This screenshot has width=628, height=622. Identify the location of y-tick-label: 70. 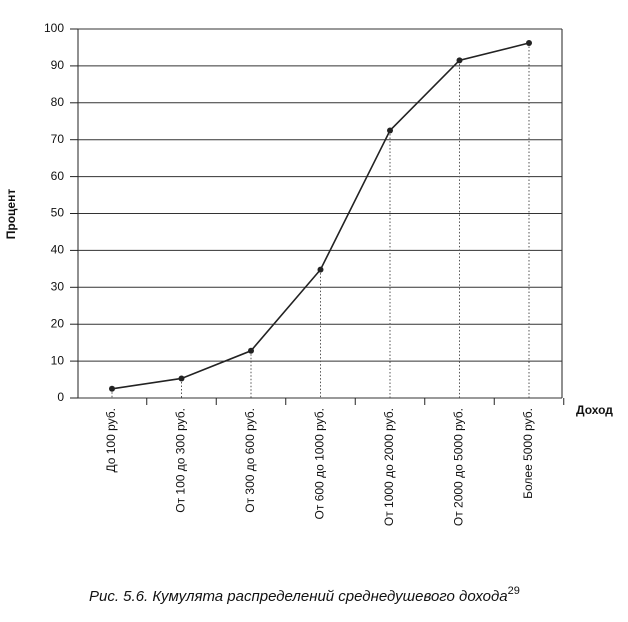
(58, 139).